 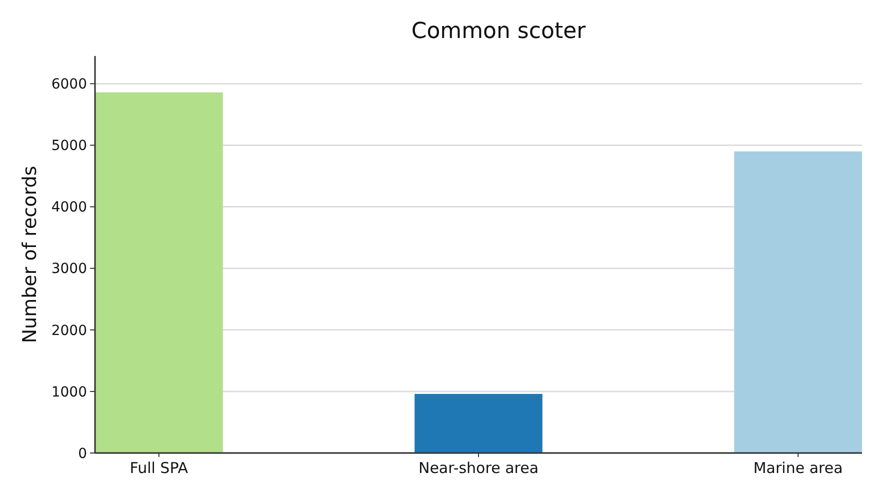 I want to click on x-tick-label: Full SPA, so click(x=159, y=468).